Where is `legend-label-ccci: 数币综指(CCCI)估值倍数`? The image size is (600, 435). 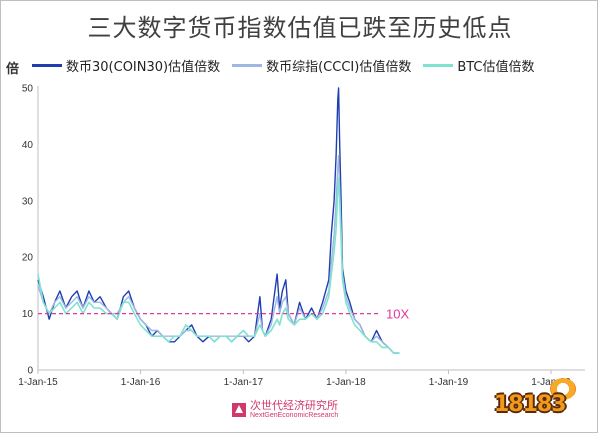
legend-label-ccci: 数币综指(CCCI)估值倍数 is located at coordinates (339, 67).